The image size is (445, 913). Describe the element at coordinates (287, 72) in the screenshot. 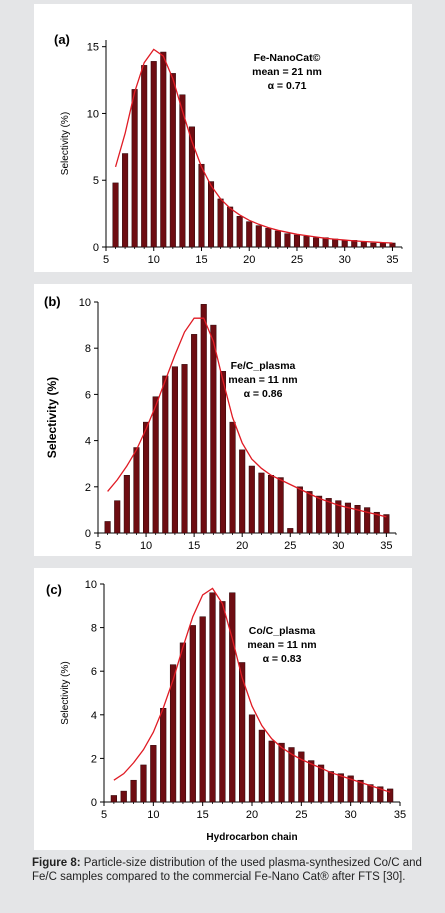

I see `annotation-line: mean = 21 nm` at that location.